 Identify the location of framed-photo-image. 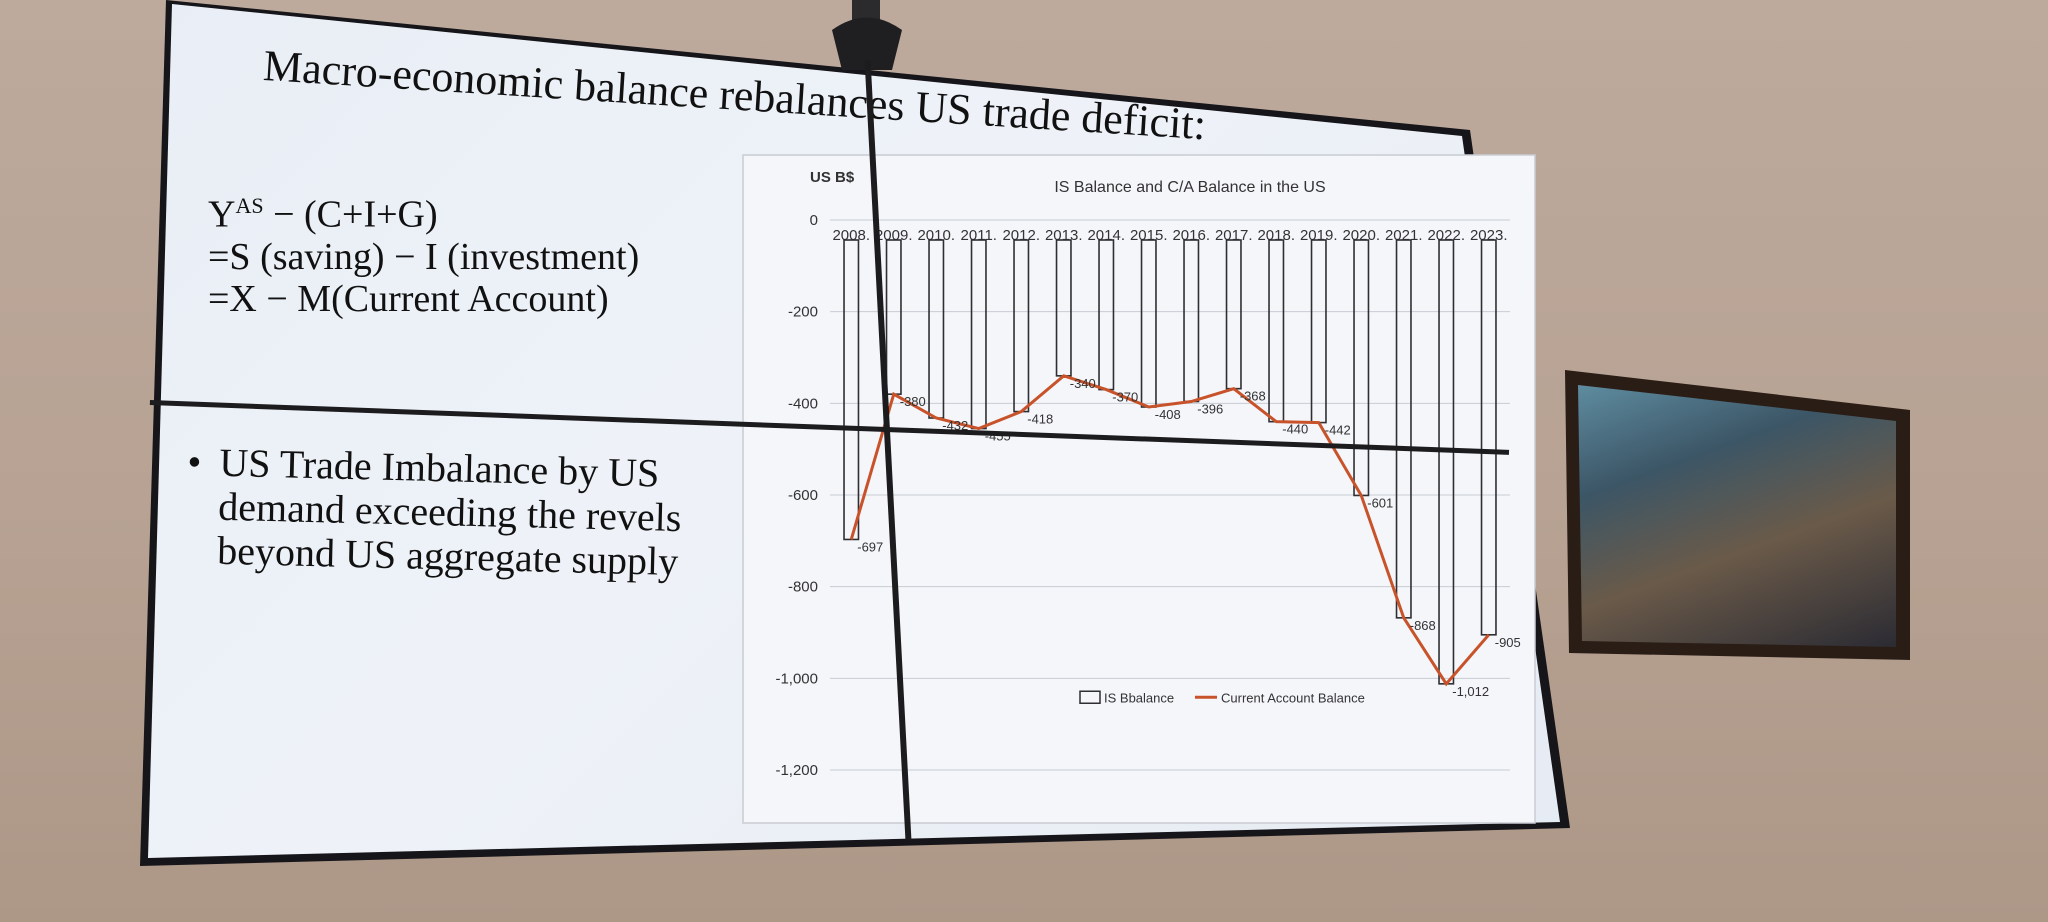
(1737, 516).